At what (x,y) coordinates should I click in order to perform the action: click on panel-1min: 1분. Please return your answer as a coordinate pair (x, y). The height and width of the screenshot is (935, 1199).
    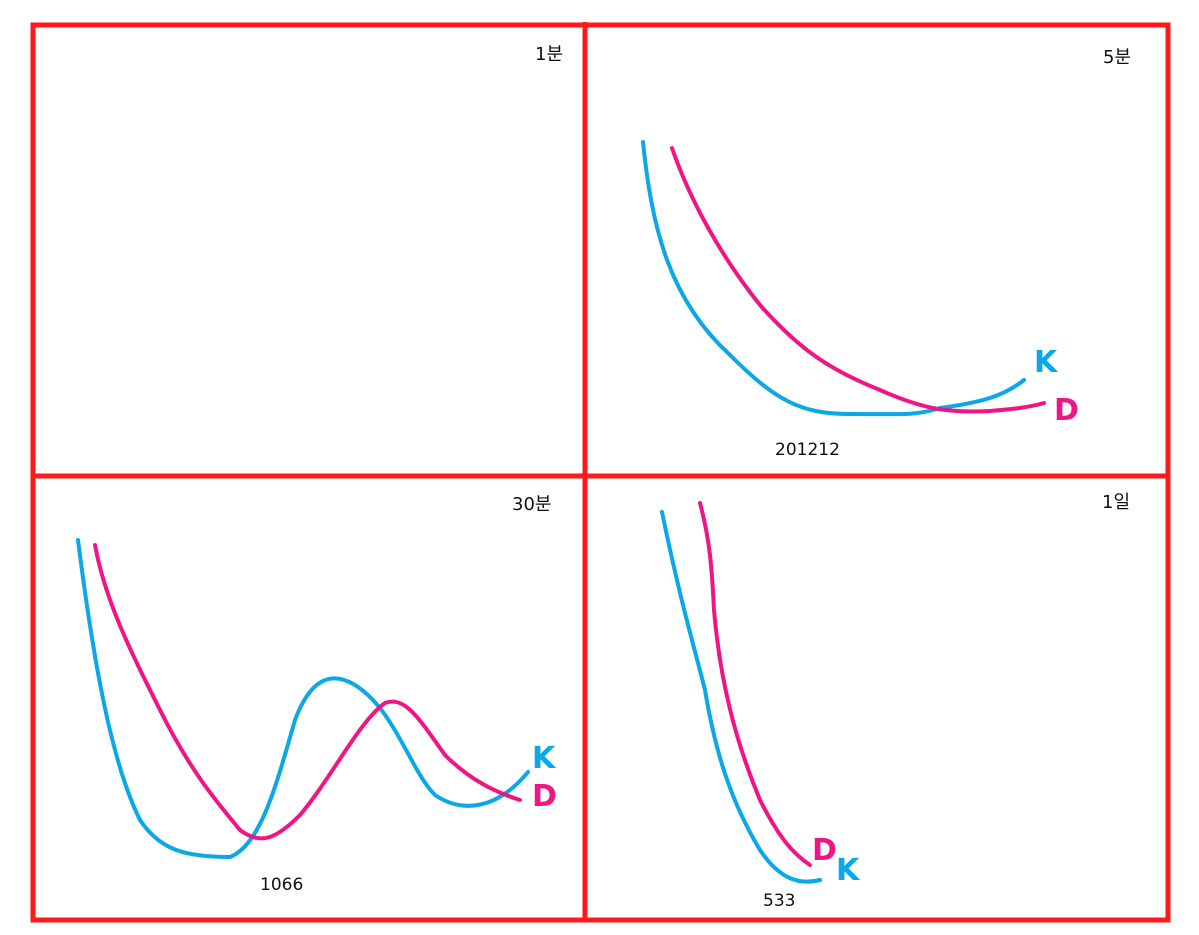
    Looking at the image, I should click on (549, 54).